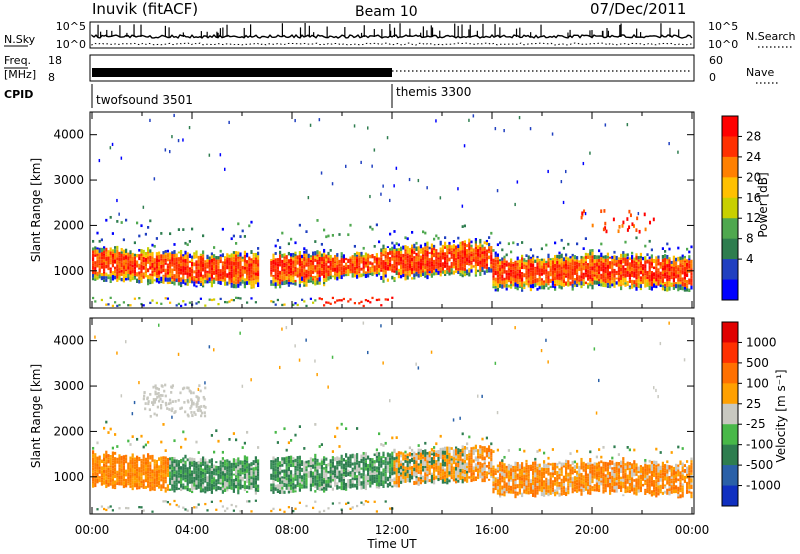  I want to click on nsky-panel-frame, so click(392, 35).